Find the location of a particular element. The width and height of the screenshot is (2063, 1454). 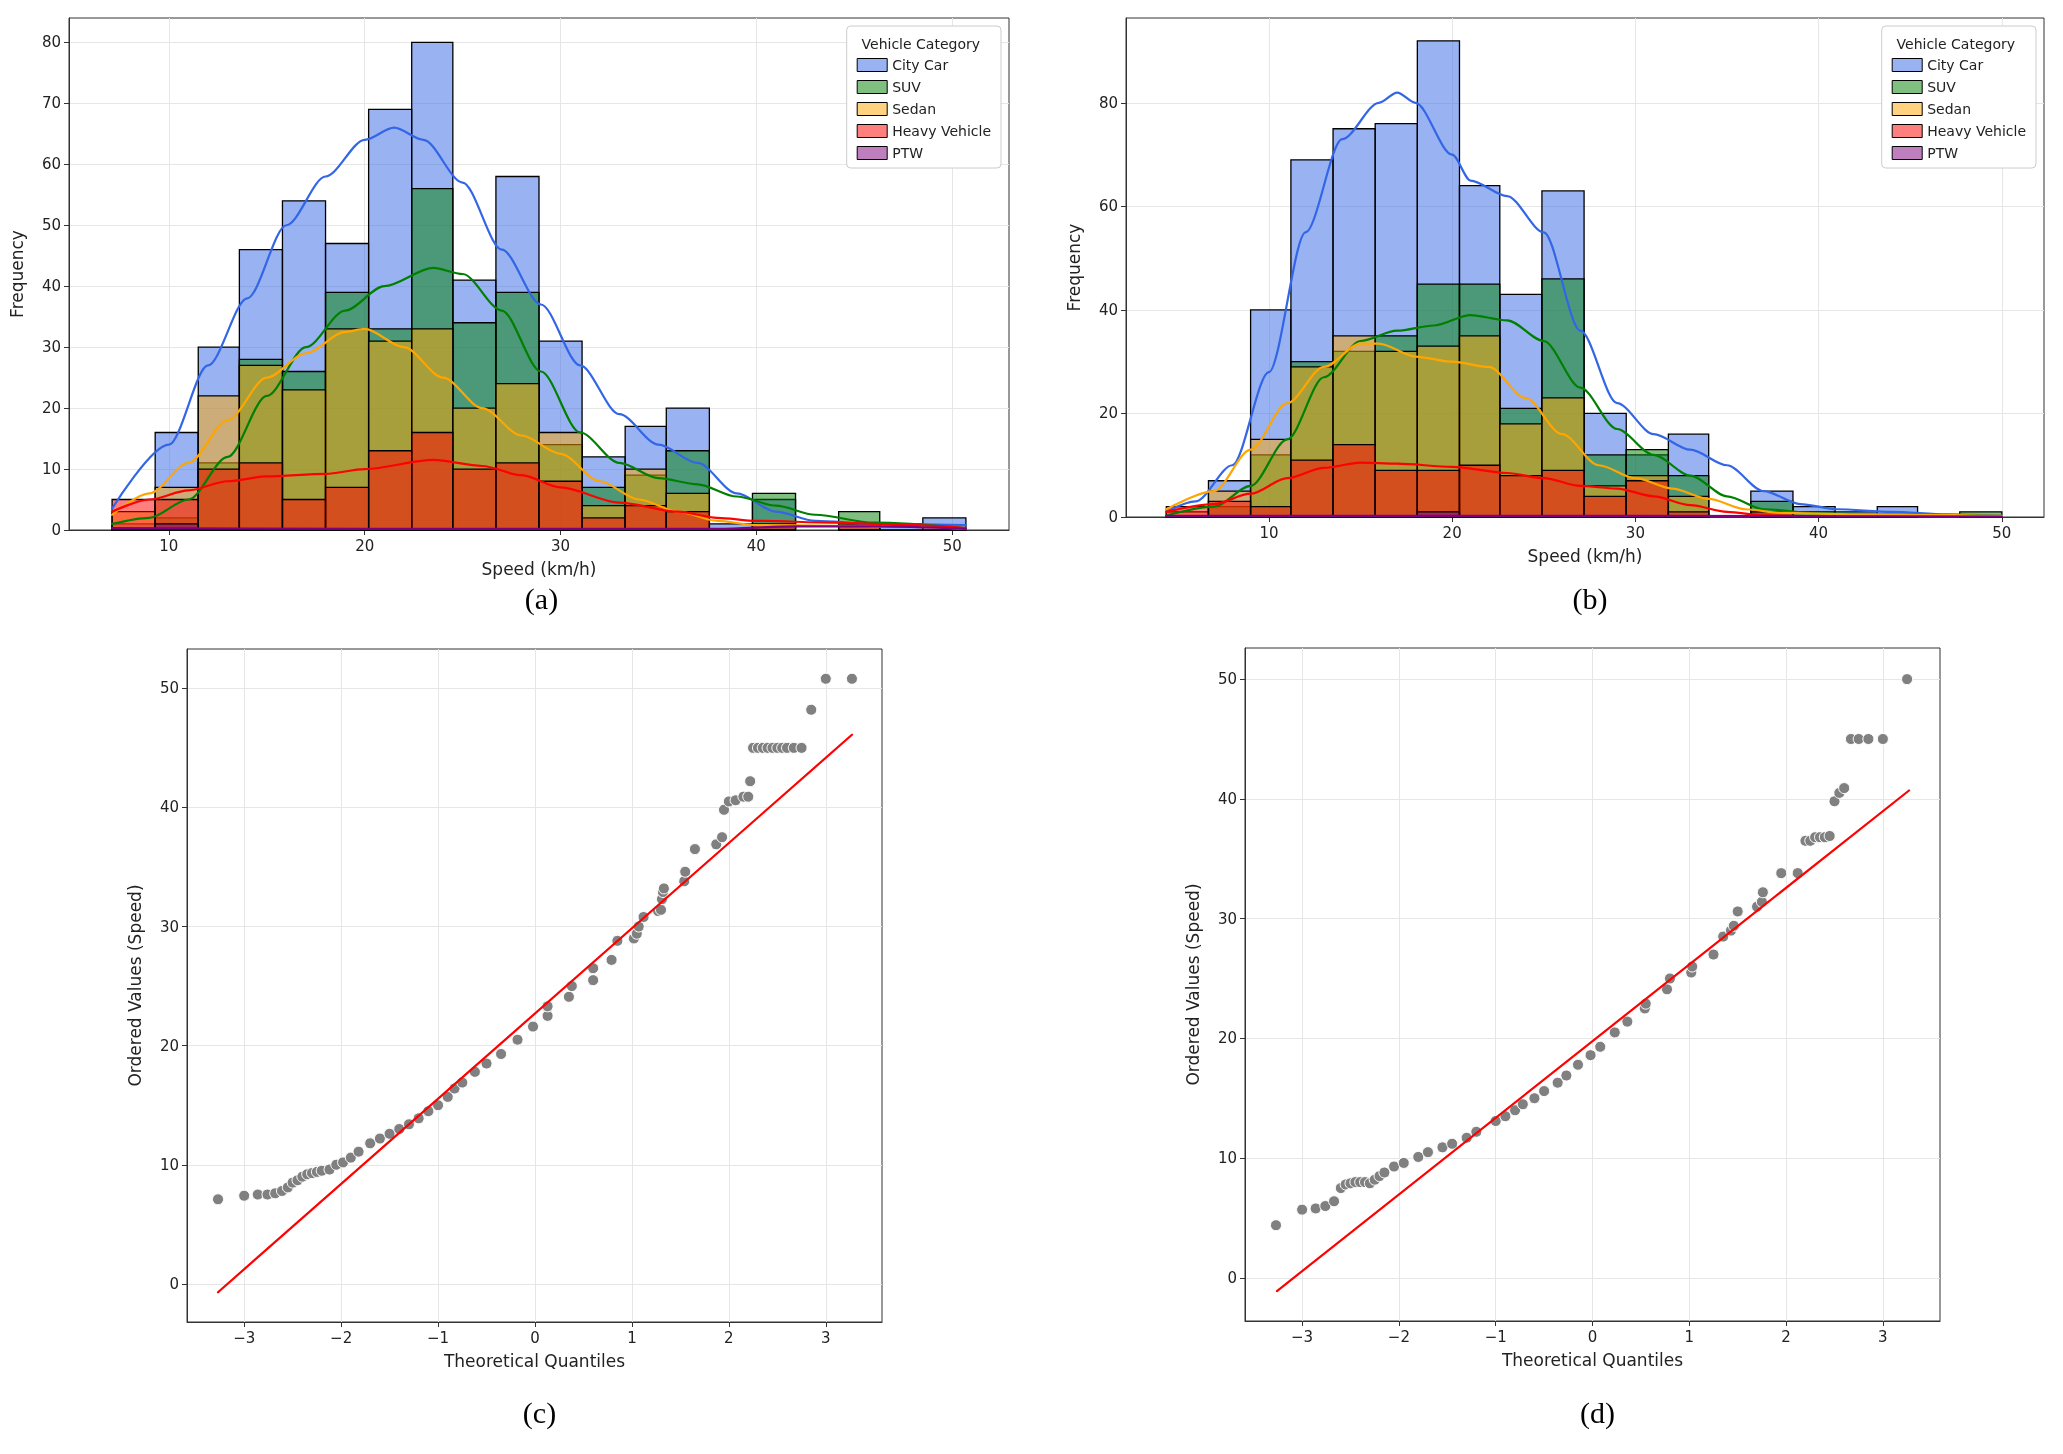

y-tick-label: 70 is located at coordinates (51, 103).